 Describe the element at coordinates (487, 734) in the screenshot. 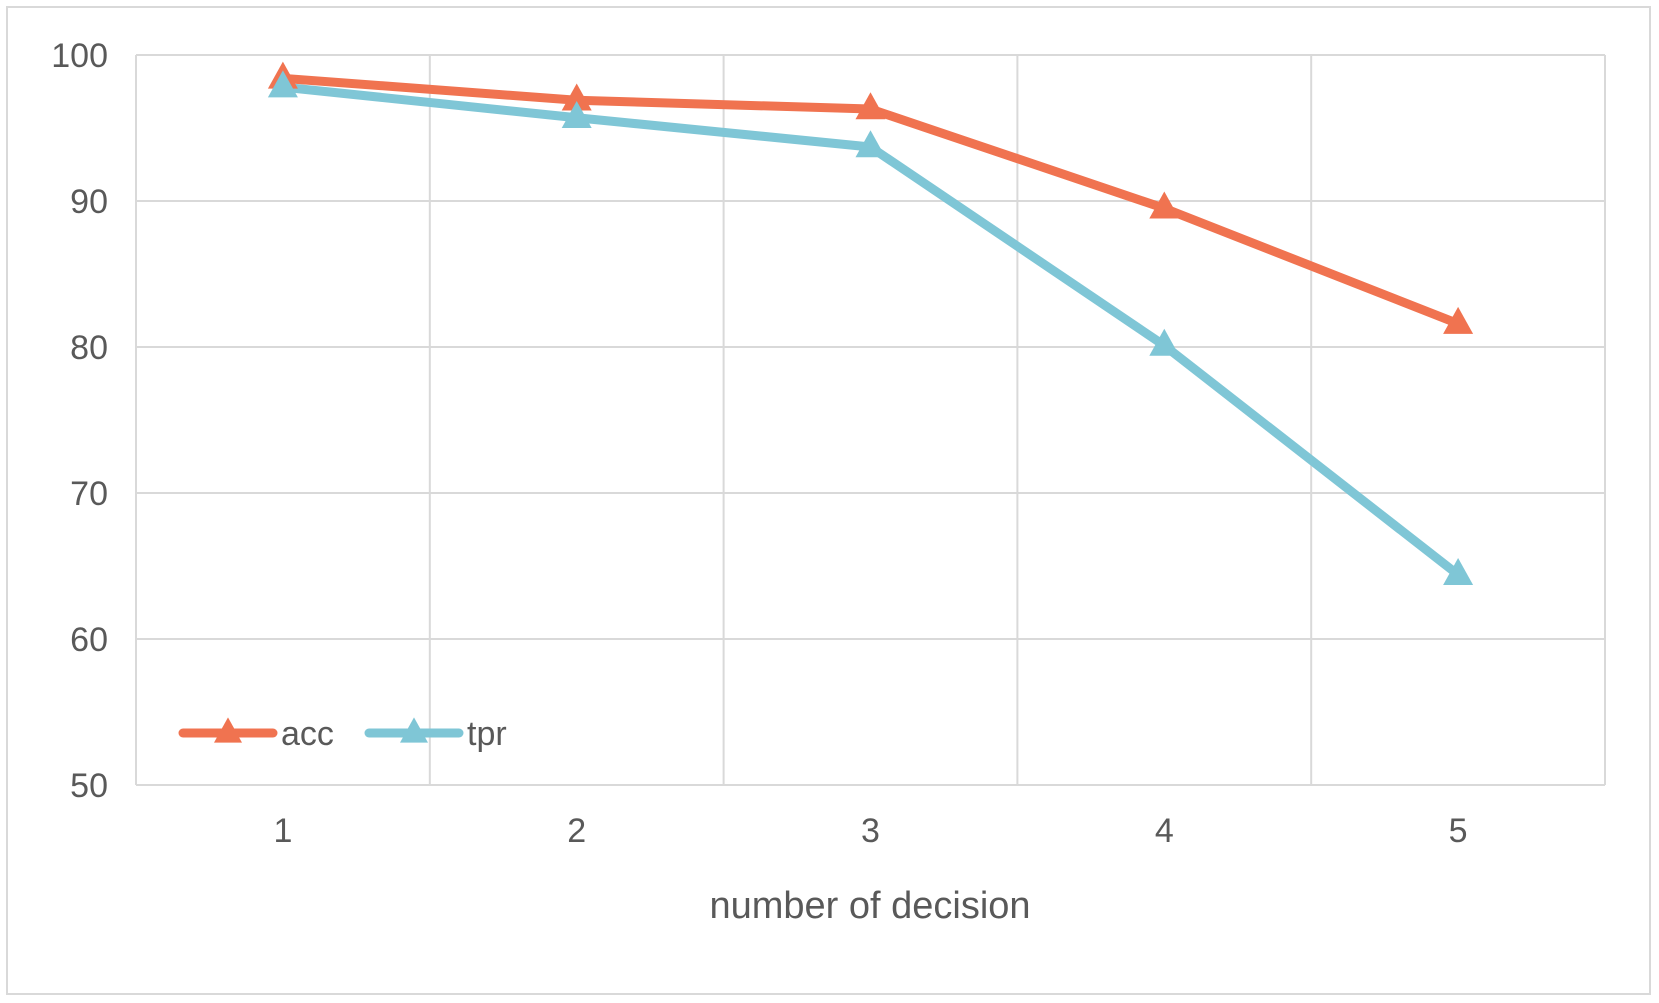

I see `legend-label-tpr: tpr` at that location.